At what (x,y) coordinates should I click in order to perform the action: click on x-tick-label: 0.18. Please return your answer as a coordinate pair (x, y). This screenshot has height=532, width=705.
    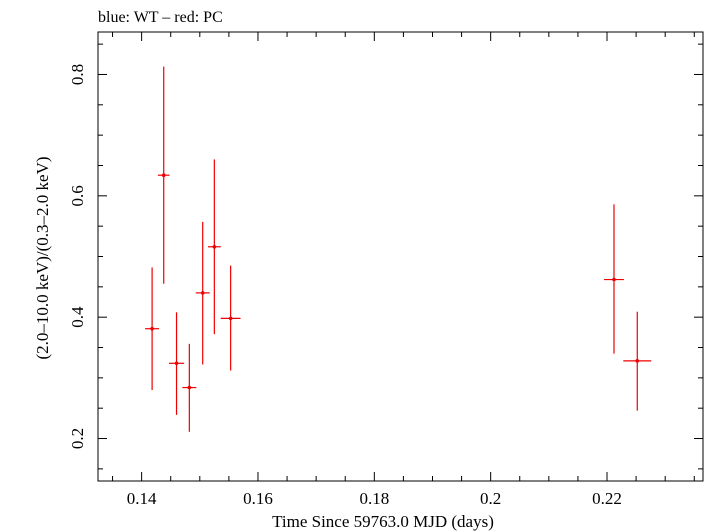
    Looking at the image, I should click on (374, 498).